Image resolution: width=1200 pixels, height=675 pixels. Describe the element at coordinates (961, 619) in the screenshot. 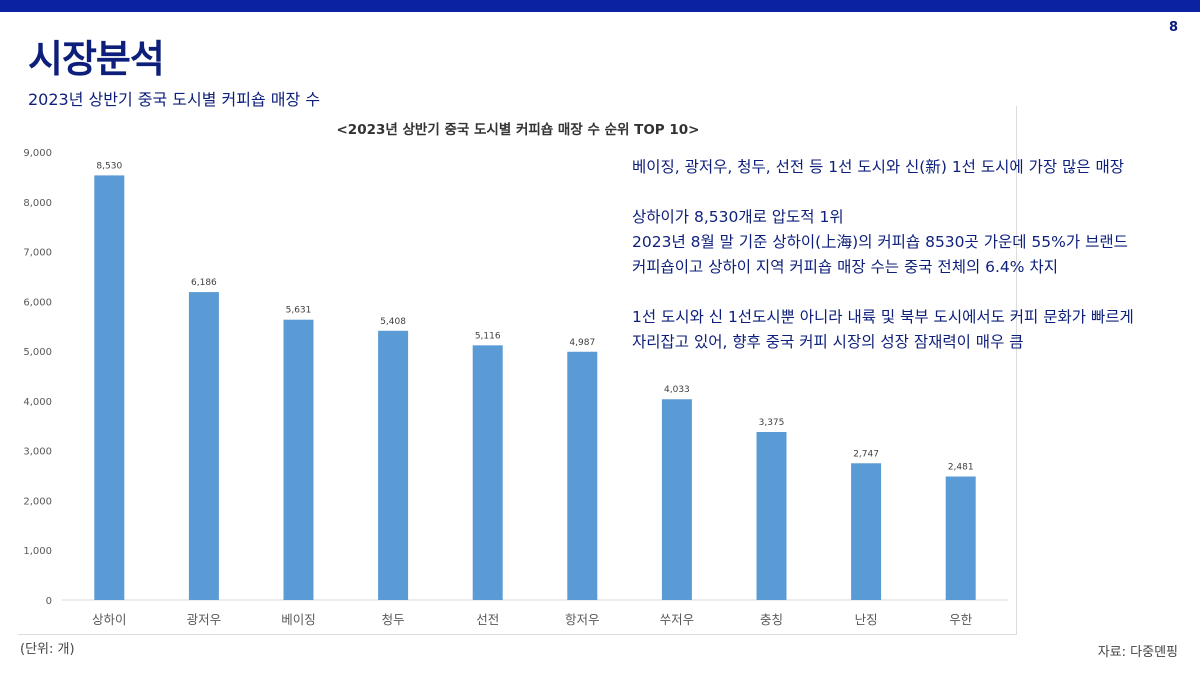

I see `x-tick-label: 우한` at that location.